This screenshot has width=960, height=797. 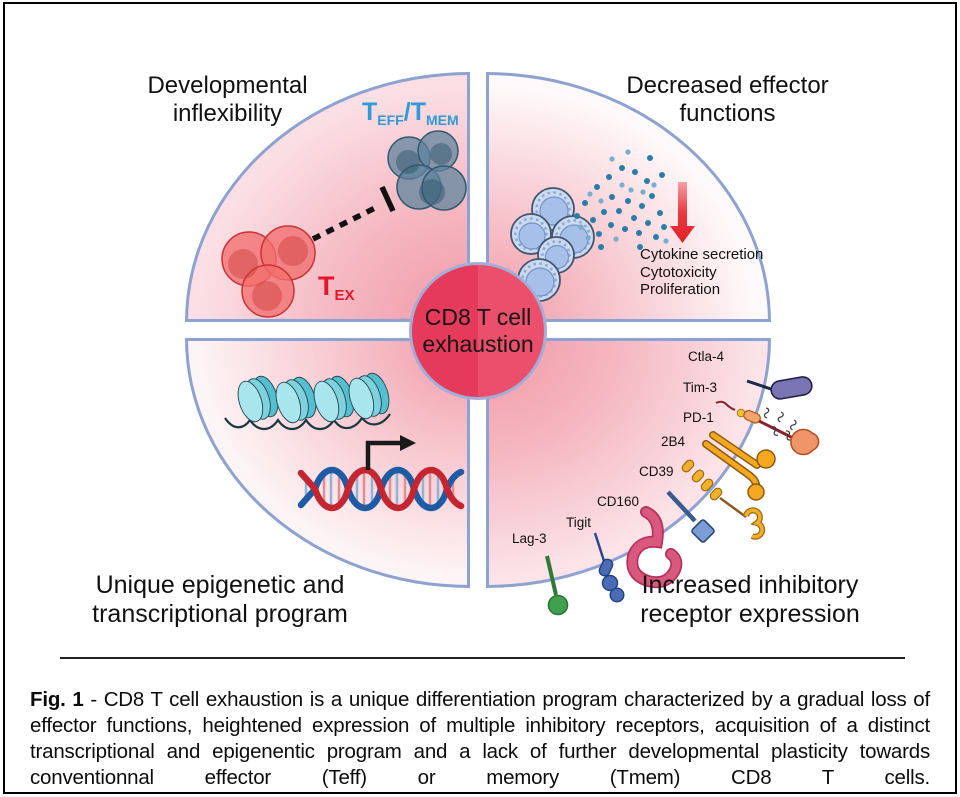 I want to click on receptor-label-pd1: PD-1, so click(x=698, y=417).